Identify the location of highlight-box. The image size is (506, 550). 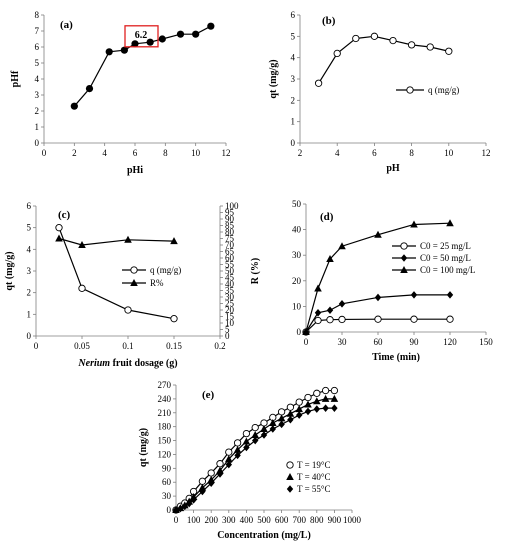
(141, 36).